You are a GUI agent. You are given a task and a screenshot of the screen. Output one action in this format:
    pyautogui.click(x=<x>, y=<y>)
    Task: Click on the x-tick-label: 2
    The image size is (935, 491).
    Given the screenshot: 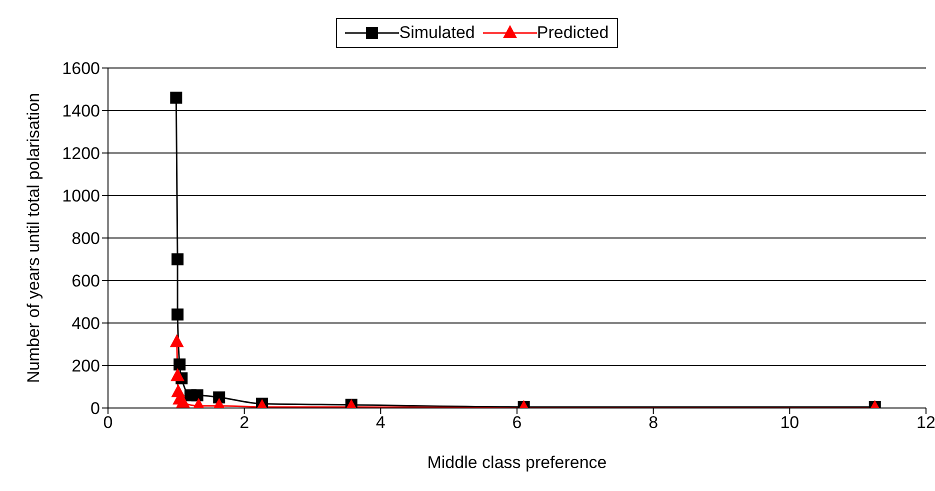 What is the action you would take?
    pyautogui.click(x=245, y=422)
    